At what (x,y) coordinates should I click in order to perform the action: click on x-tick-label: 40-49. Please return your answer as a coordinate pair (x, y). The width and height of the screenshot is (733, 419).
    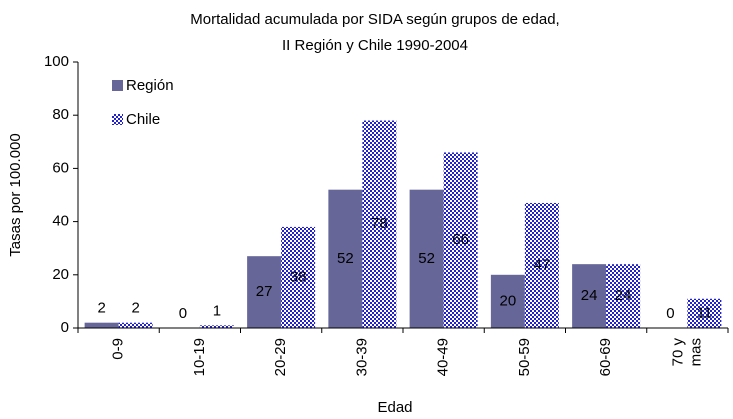
    Looking at the image, I should click on (443, 357).